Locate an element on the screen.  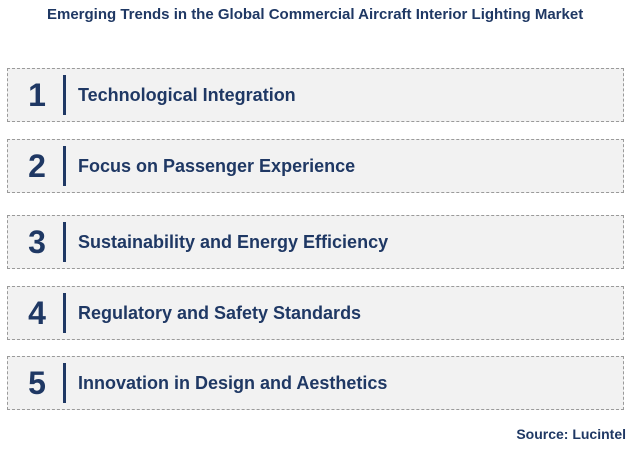
trend-number: 1 is located at coordinates (37, 95).